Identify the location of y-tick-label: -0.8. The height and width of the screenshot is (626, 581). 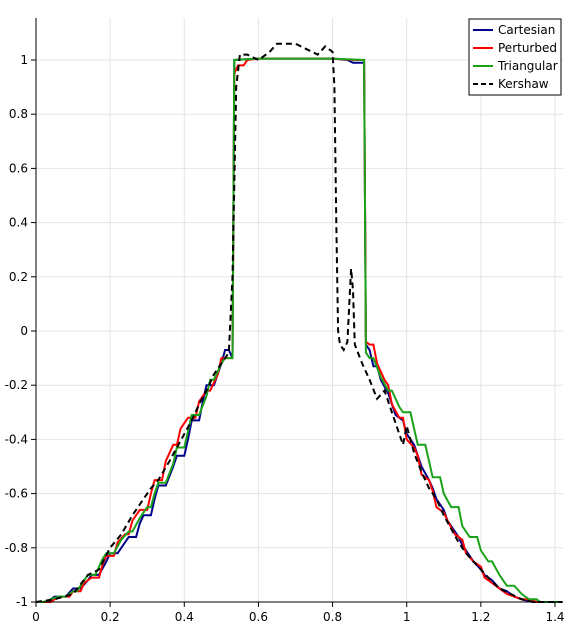
(16, 548).